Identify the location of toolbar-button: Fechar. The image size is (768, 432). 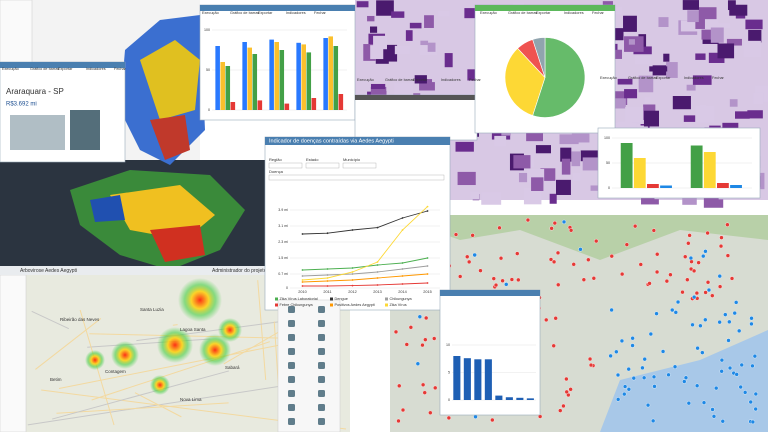
(718, 78).